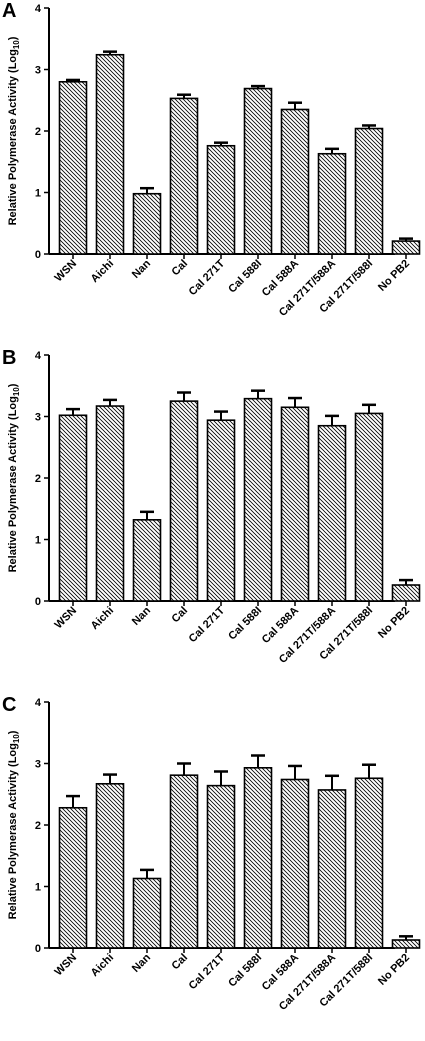  Describe the element at coordinates (9, 705) in the screenshot. I see `panel-letter: C` at that location.